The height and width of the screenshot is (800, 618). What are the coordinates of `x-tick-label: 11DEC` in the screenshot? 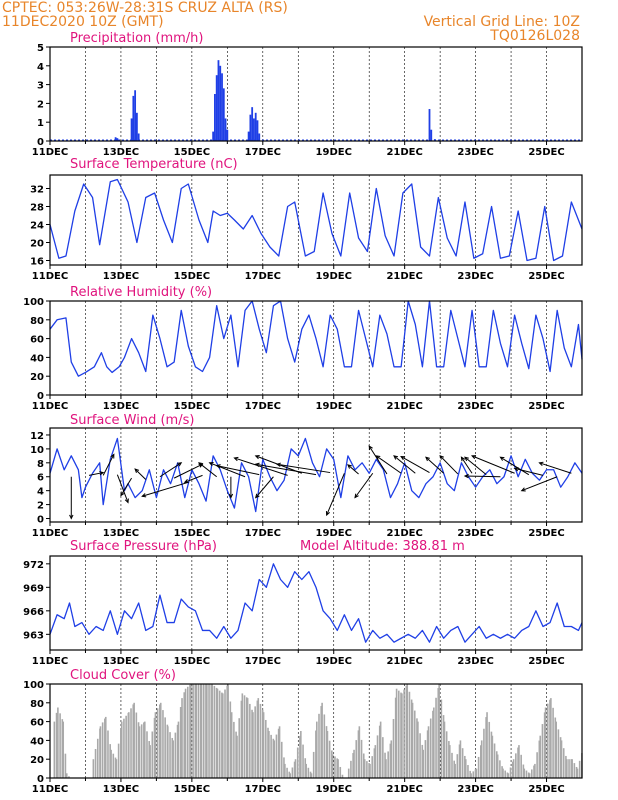 It's located at (50, 152).